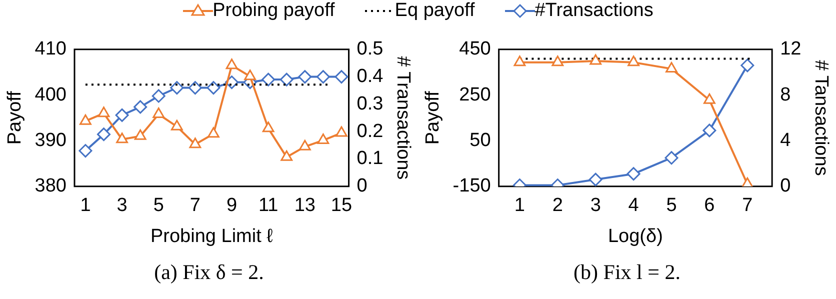 The width and height of the screenshot is (836, 299). What do you see at coordinates (370, 159) in the screenshot?
I see `y2-tick-label: 0.1` at bounding box center [370, 159].